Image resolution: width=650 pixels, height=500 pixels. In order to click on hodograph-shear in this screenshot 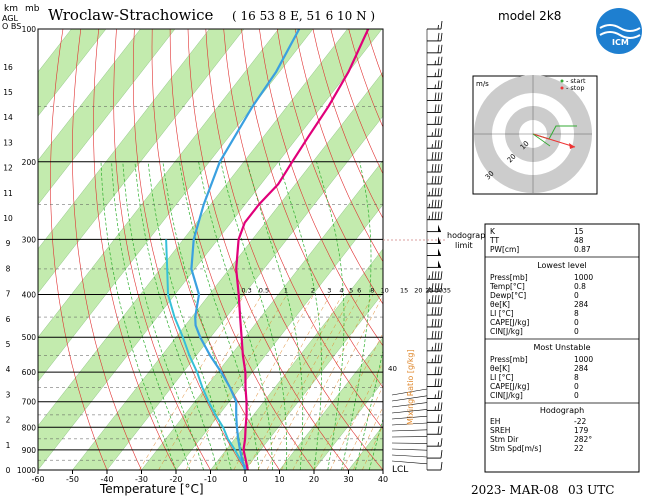, I will do `click(541, 140)`.